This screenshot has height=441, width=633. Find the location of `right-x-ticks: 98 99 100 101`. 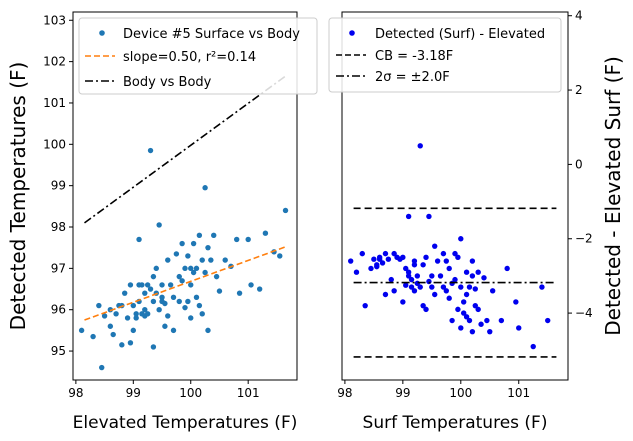

right-x-ticks: 98 99 100 101 is located at coordinates (433, 390).